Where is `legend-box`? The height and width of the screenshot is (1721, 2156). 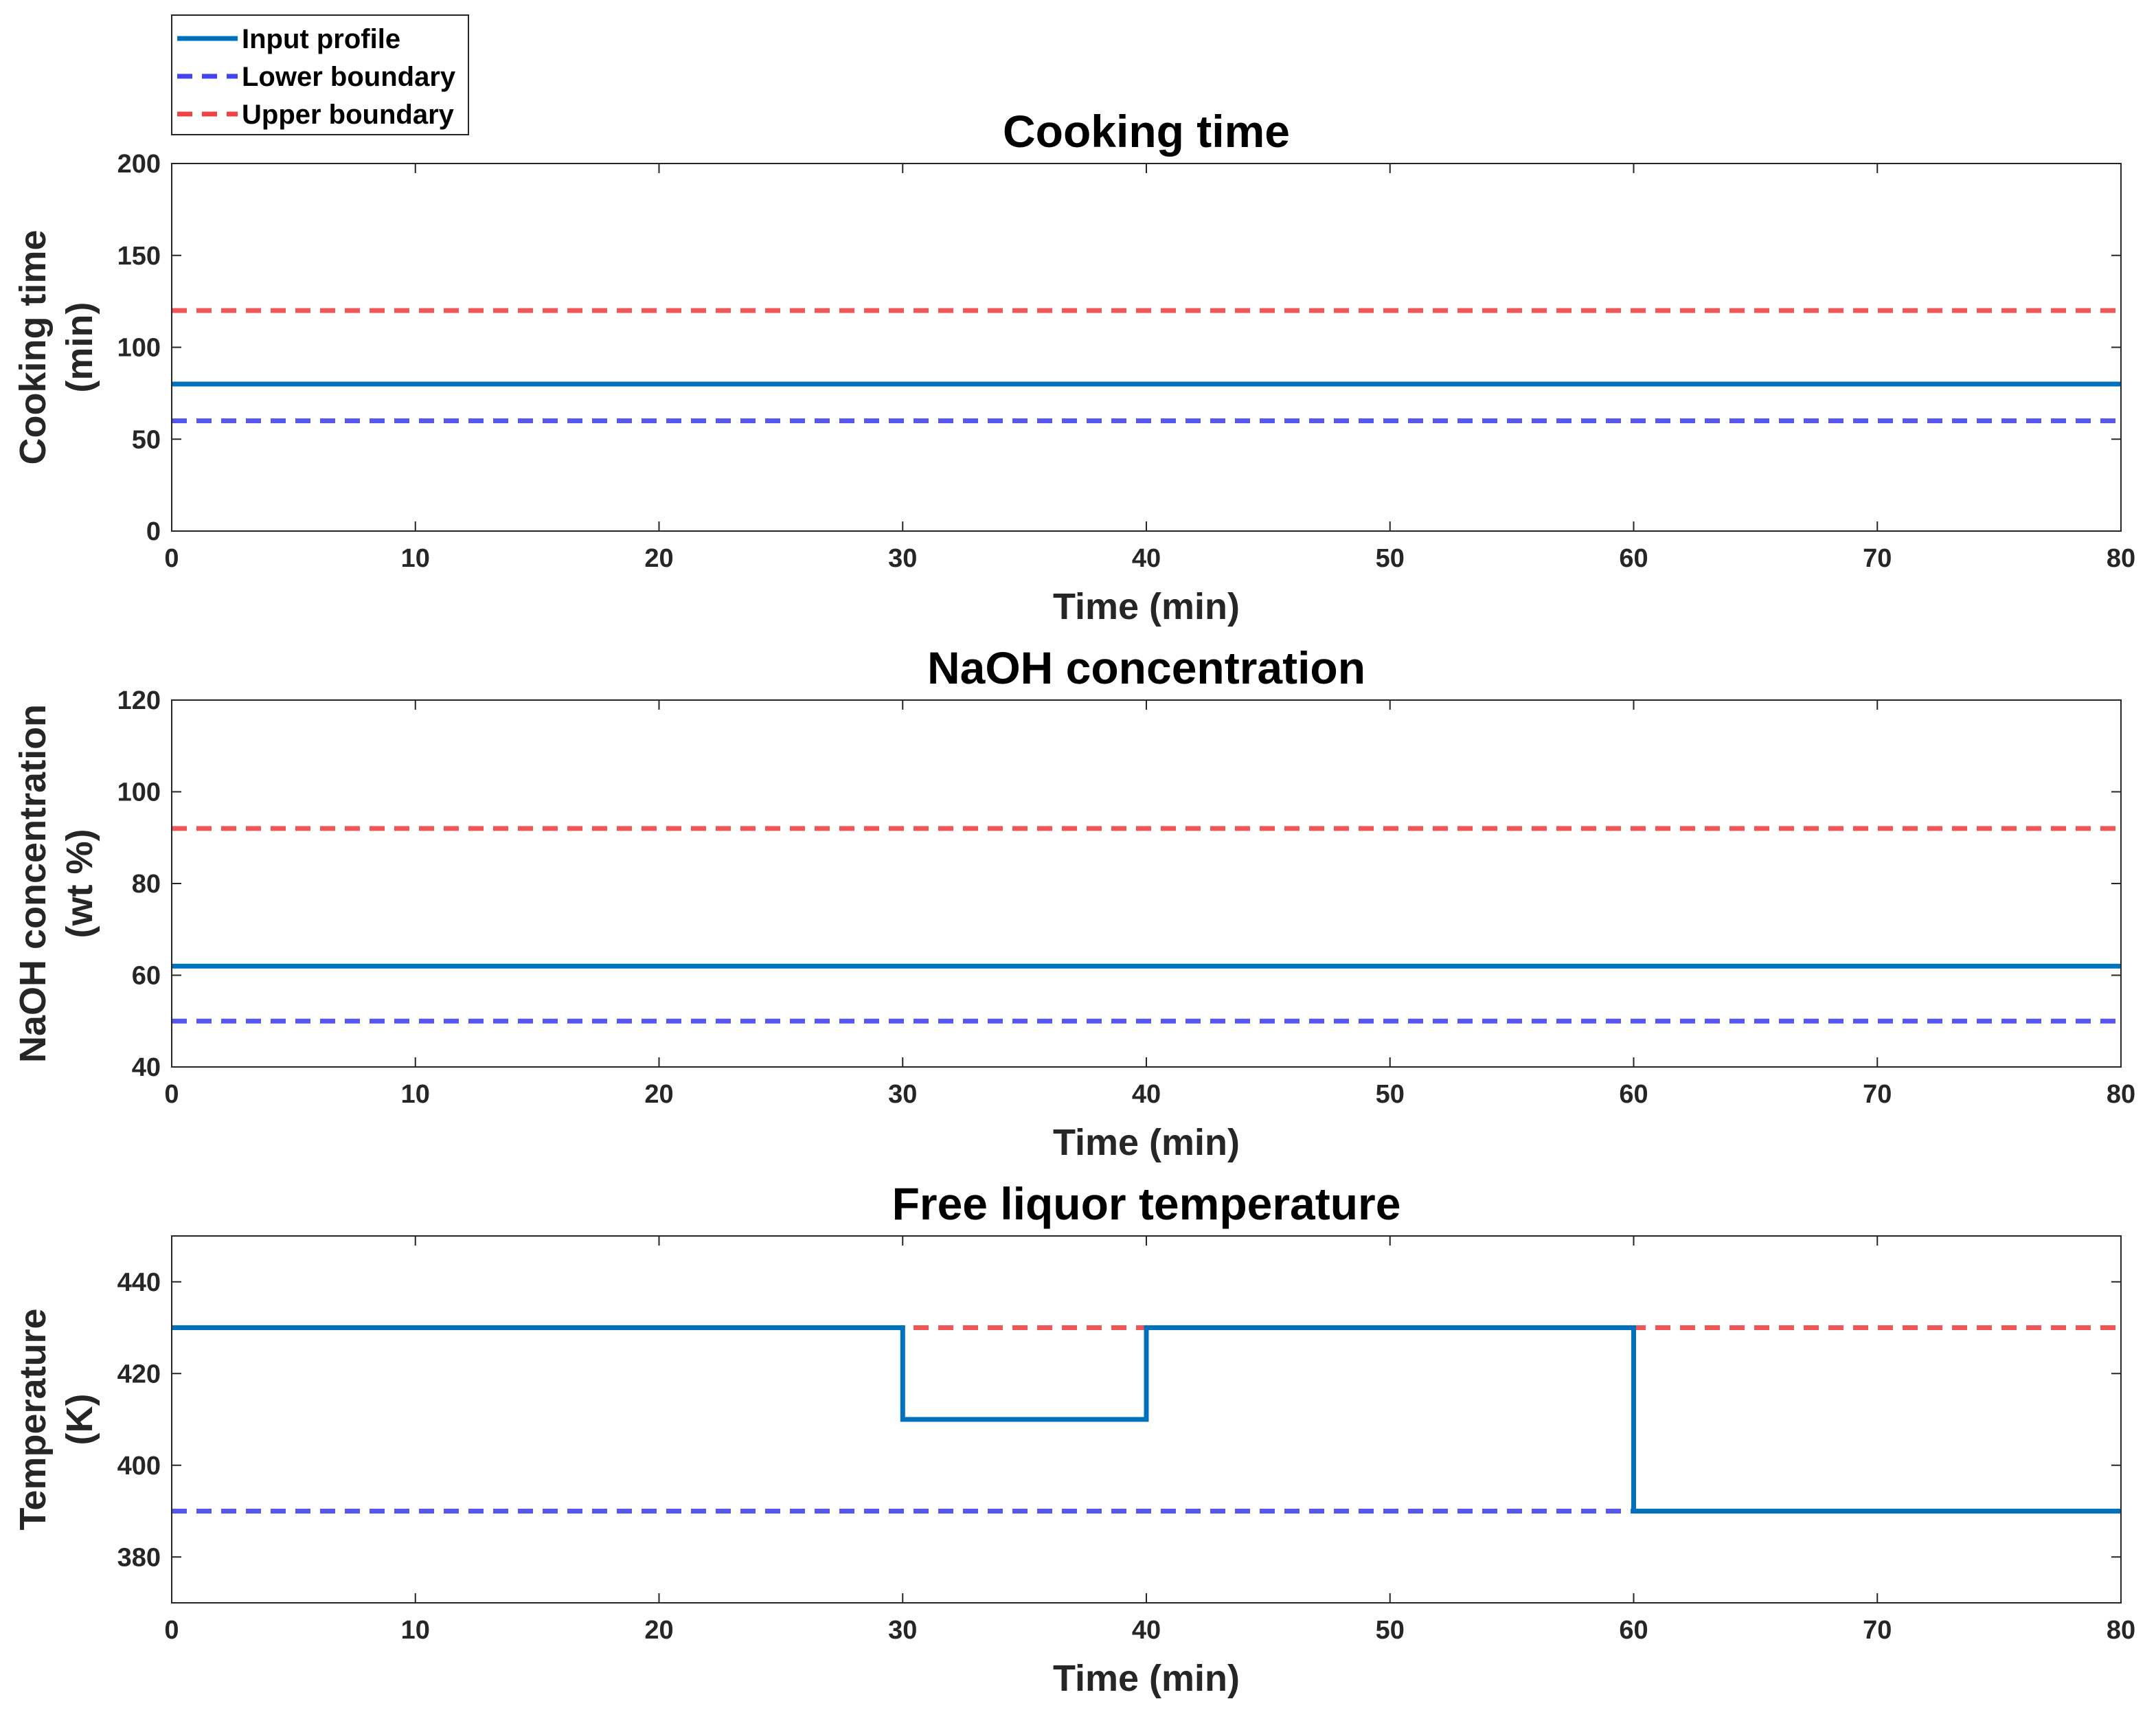 legend-box is located at coordinates (320, 74).